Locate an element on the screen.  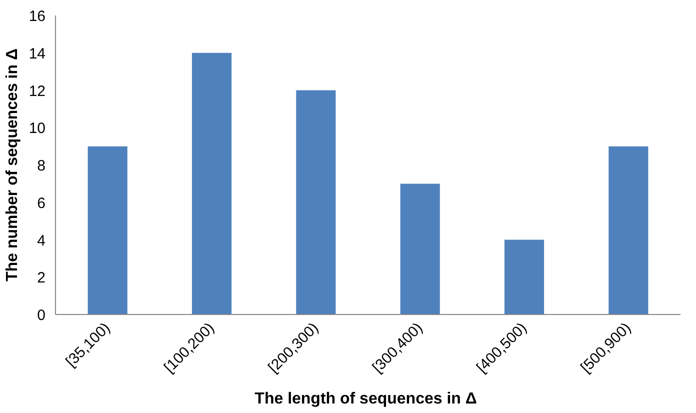
y-tick-label: 0 is located at coordinates (41, 315).